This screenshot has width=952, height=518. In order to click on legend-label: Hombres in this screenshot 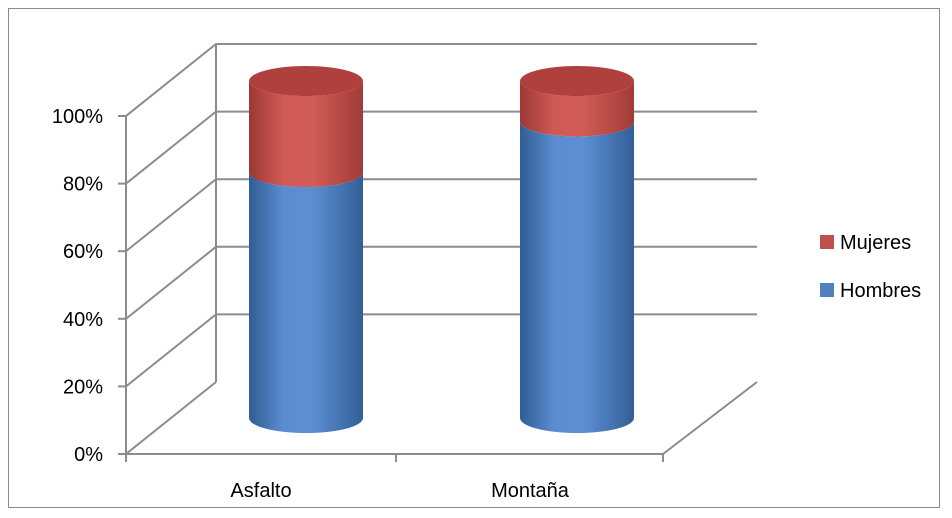, I will do `click(880, 291)`.